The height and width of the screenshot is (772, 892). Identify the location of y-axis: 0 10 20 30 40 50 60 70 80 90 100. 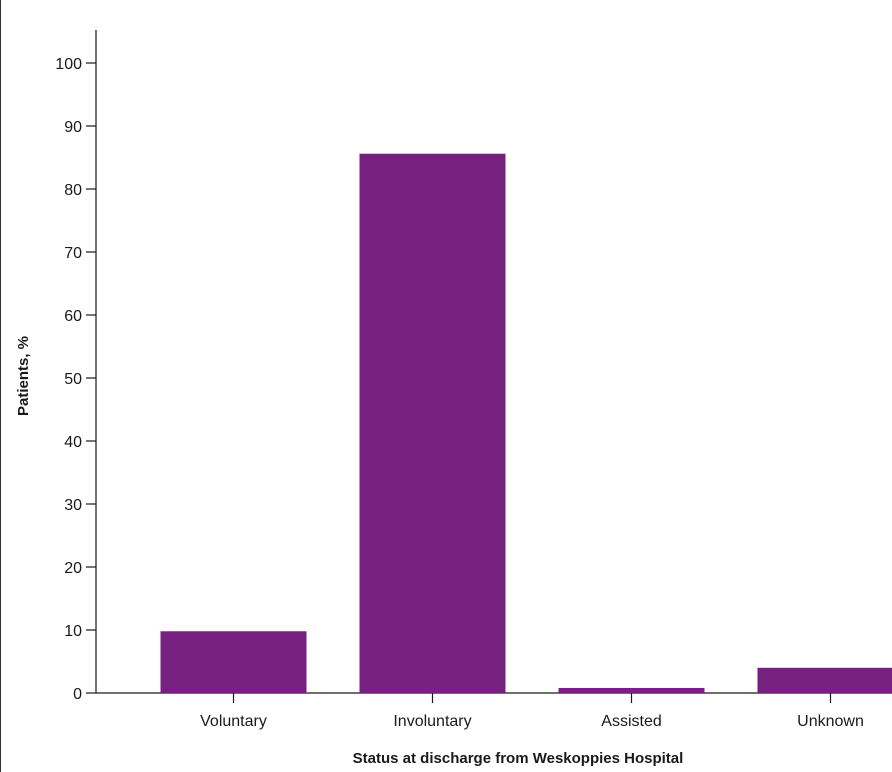
(76, 366).